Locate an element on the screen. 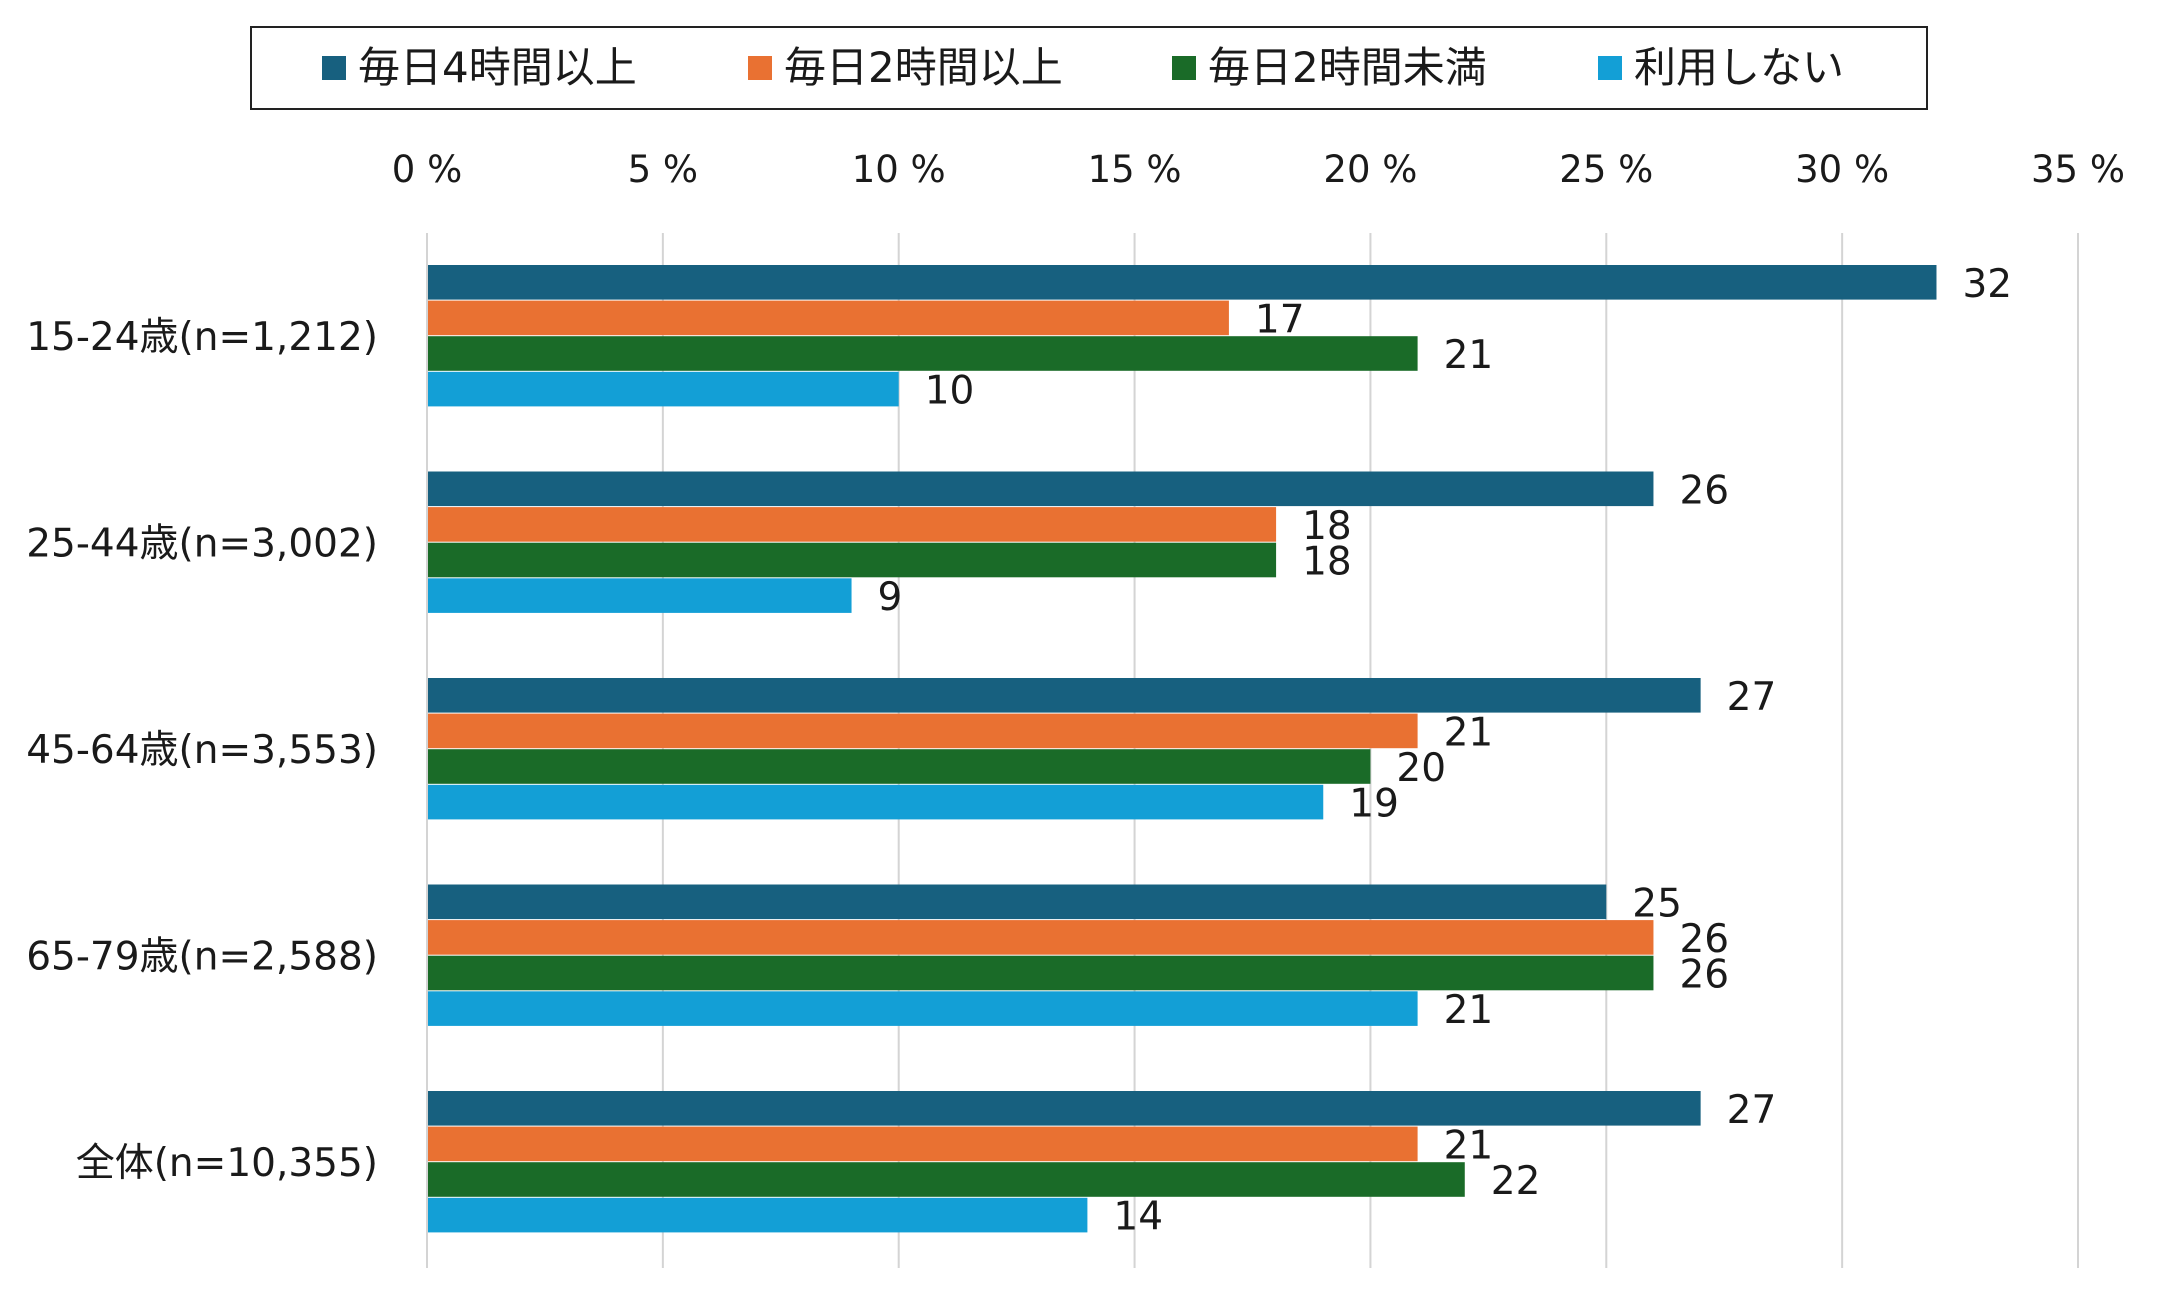  data-label-1-series-2: 17 is located at coordinates (1280, 319).